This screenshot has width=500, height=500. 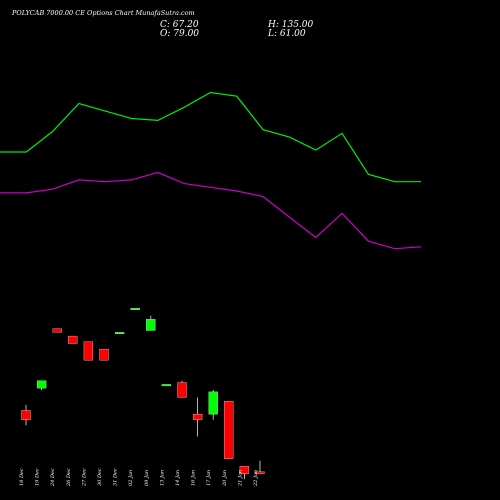 I want to click on close-value: C: 67.20, so click(x=179, y=25).